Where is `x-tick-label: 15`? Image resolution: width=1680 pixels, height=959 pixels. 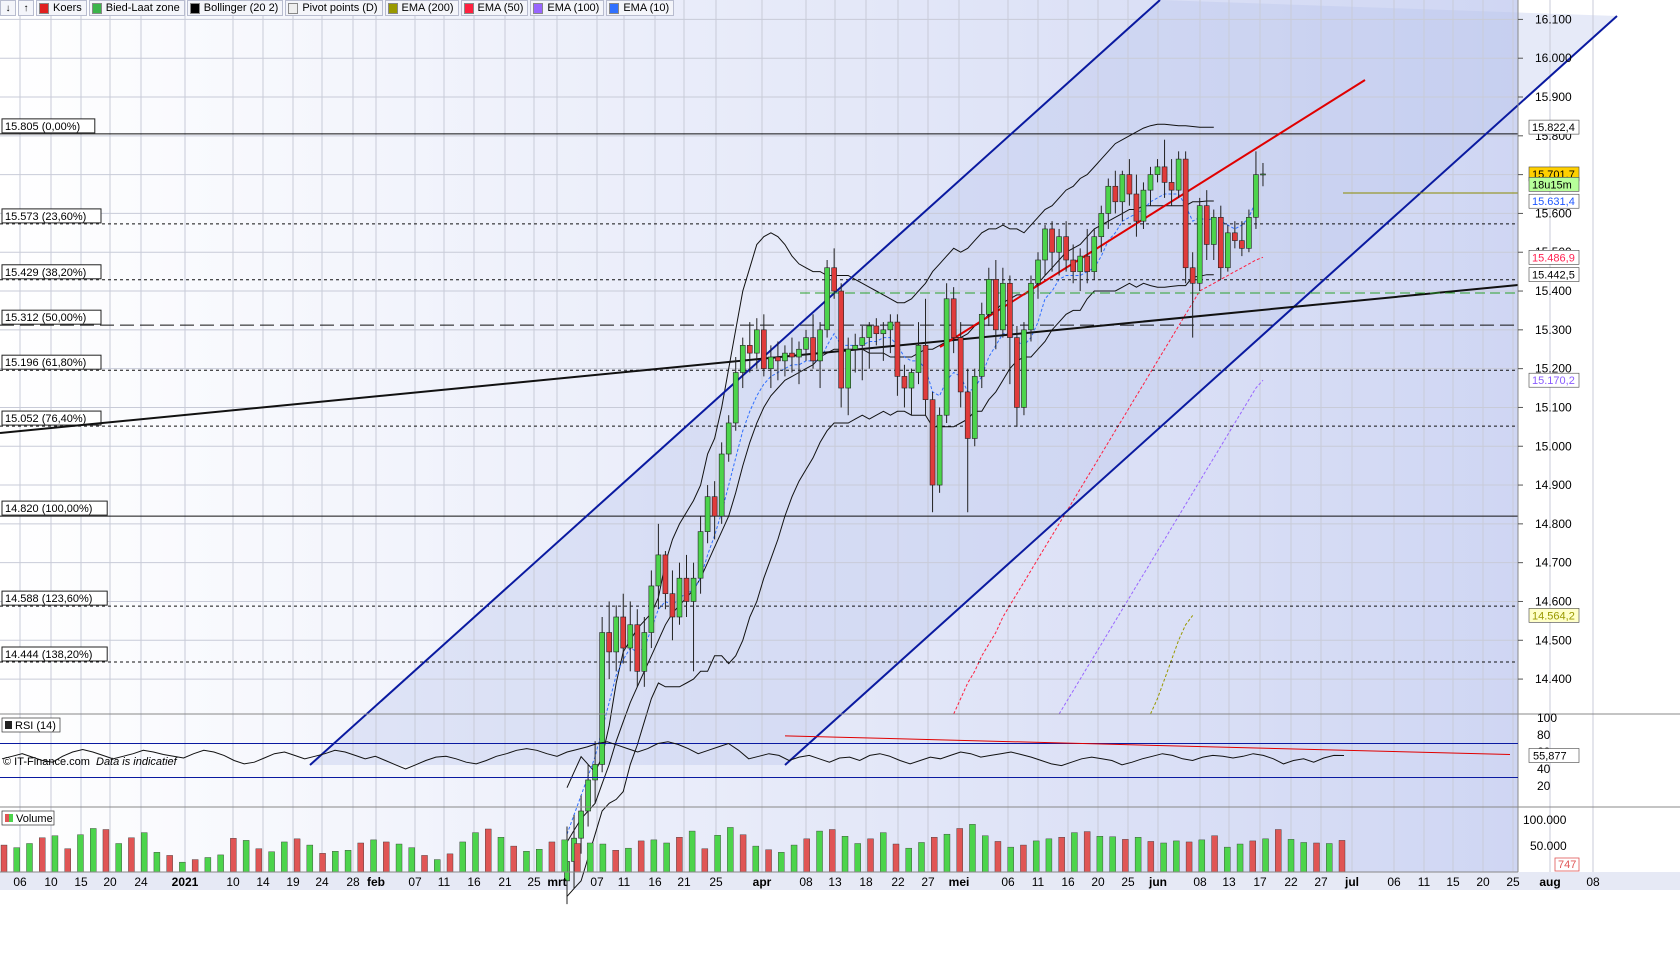
x-tick-label: 15 is located at coordinates (1453, 882).